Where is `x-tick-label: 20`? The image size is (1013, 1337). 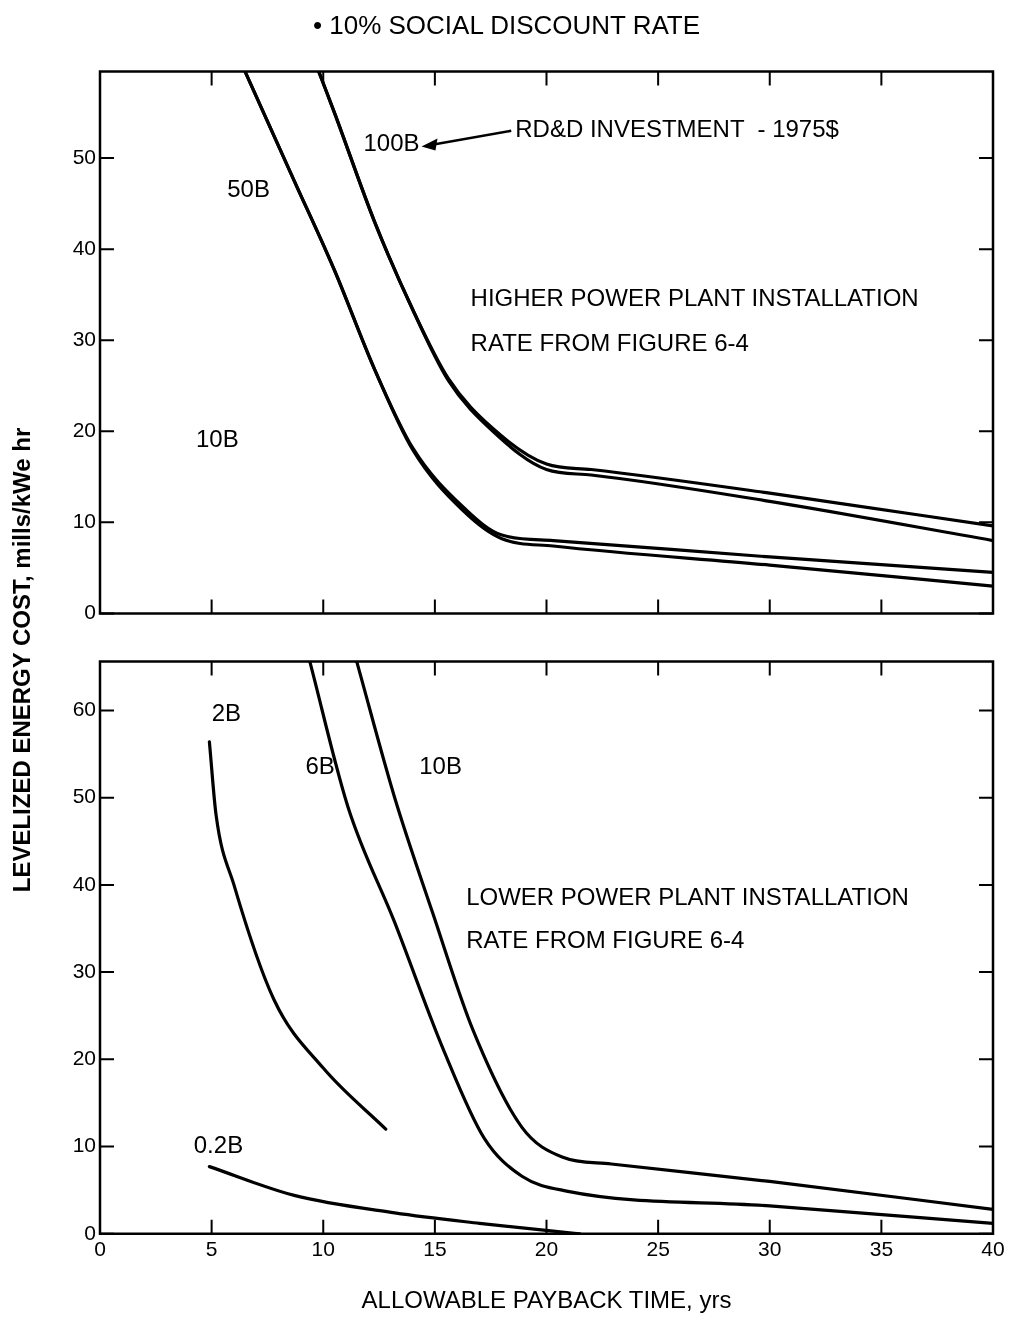
x-tick-label: 20 is located at coordinates (546, 1249).